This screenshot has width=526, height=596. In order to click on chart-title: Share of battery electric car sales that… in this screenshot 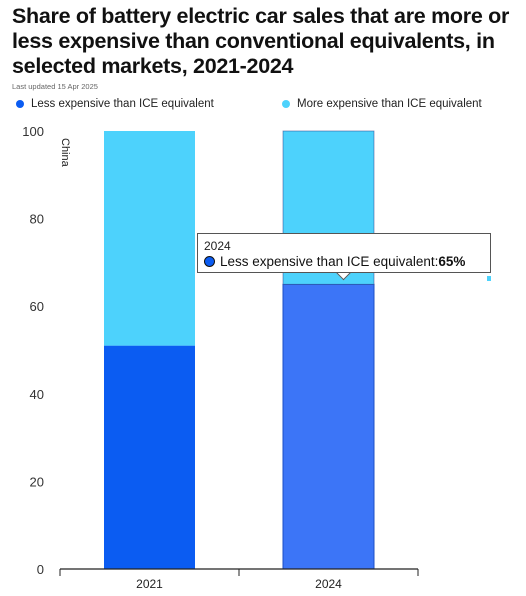, I will do `click(261, 41)`.